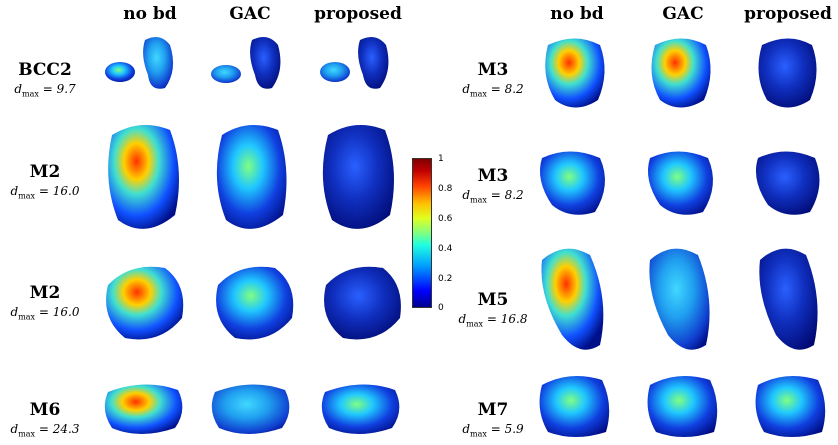  Describe the element at coordinates (59, 429) in the screenshot. I see `dmax-value: = 24.3` at that location.